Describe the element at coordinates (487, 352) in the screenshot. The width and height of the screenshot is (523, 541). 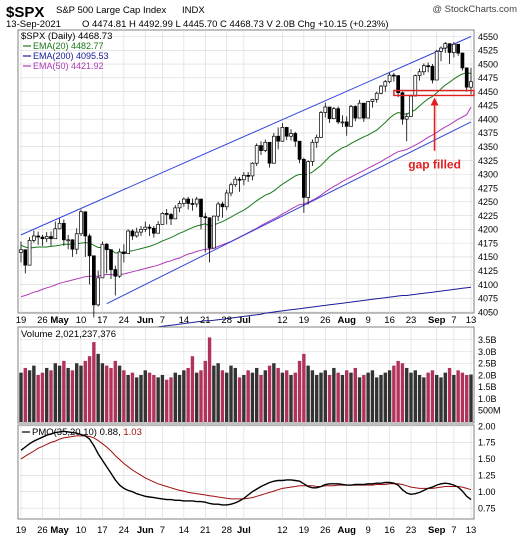
I see `volume-tick-label: 3.0B` at that location.